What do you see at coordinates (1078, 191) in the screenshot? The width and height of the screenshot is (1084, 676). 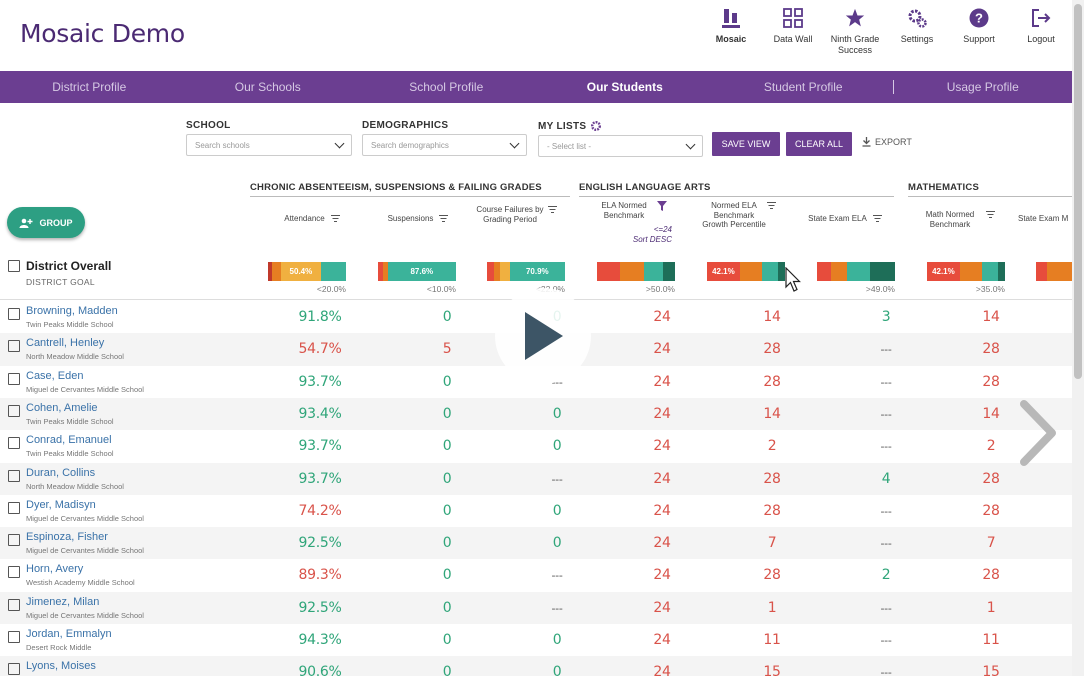 I see `scrollbar-thumb` at bounding box center [1078, 191].